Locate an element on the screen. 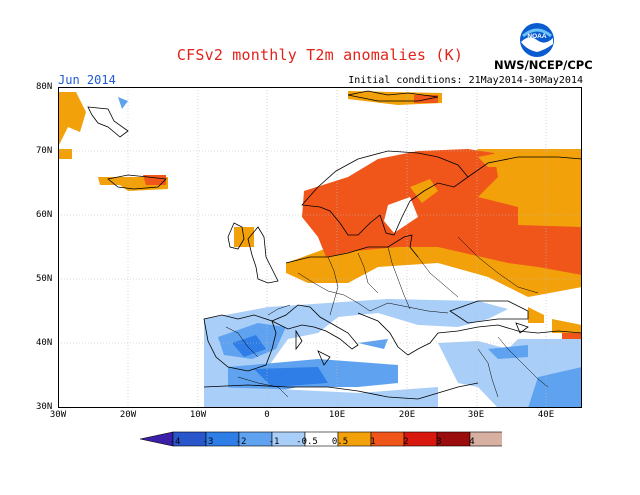  noaa-logo: NOAA is located at coordinates (537, 40).